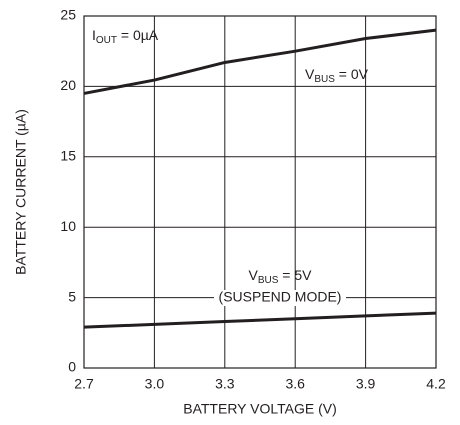  Describe the element at coordinates (260, 409) in the screenshot. I see `x-axis-label: BATTERY VOLTAGE (V)` at that location.